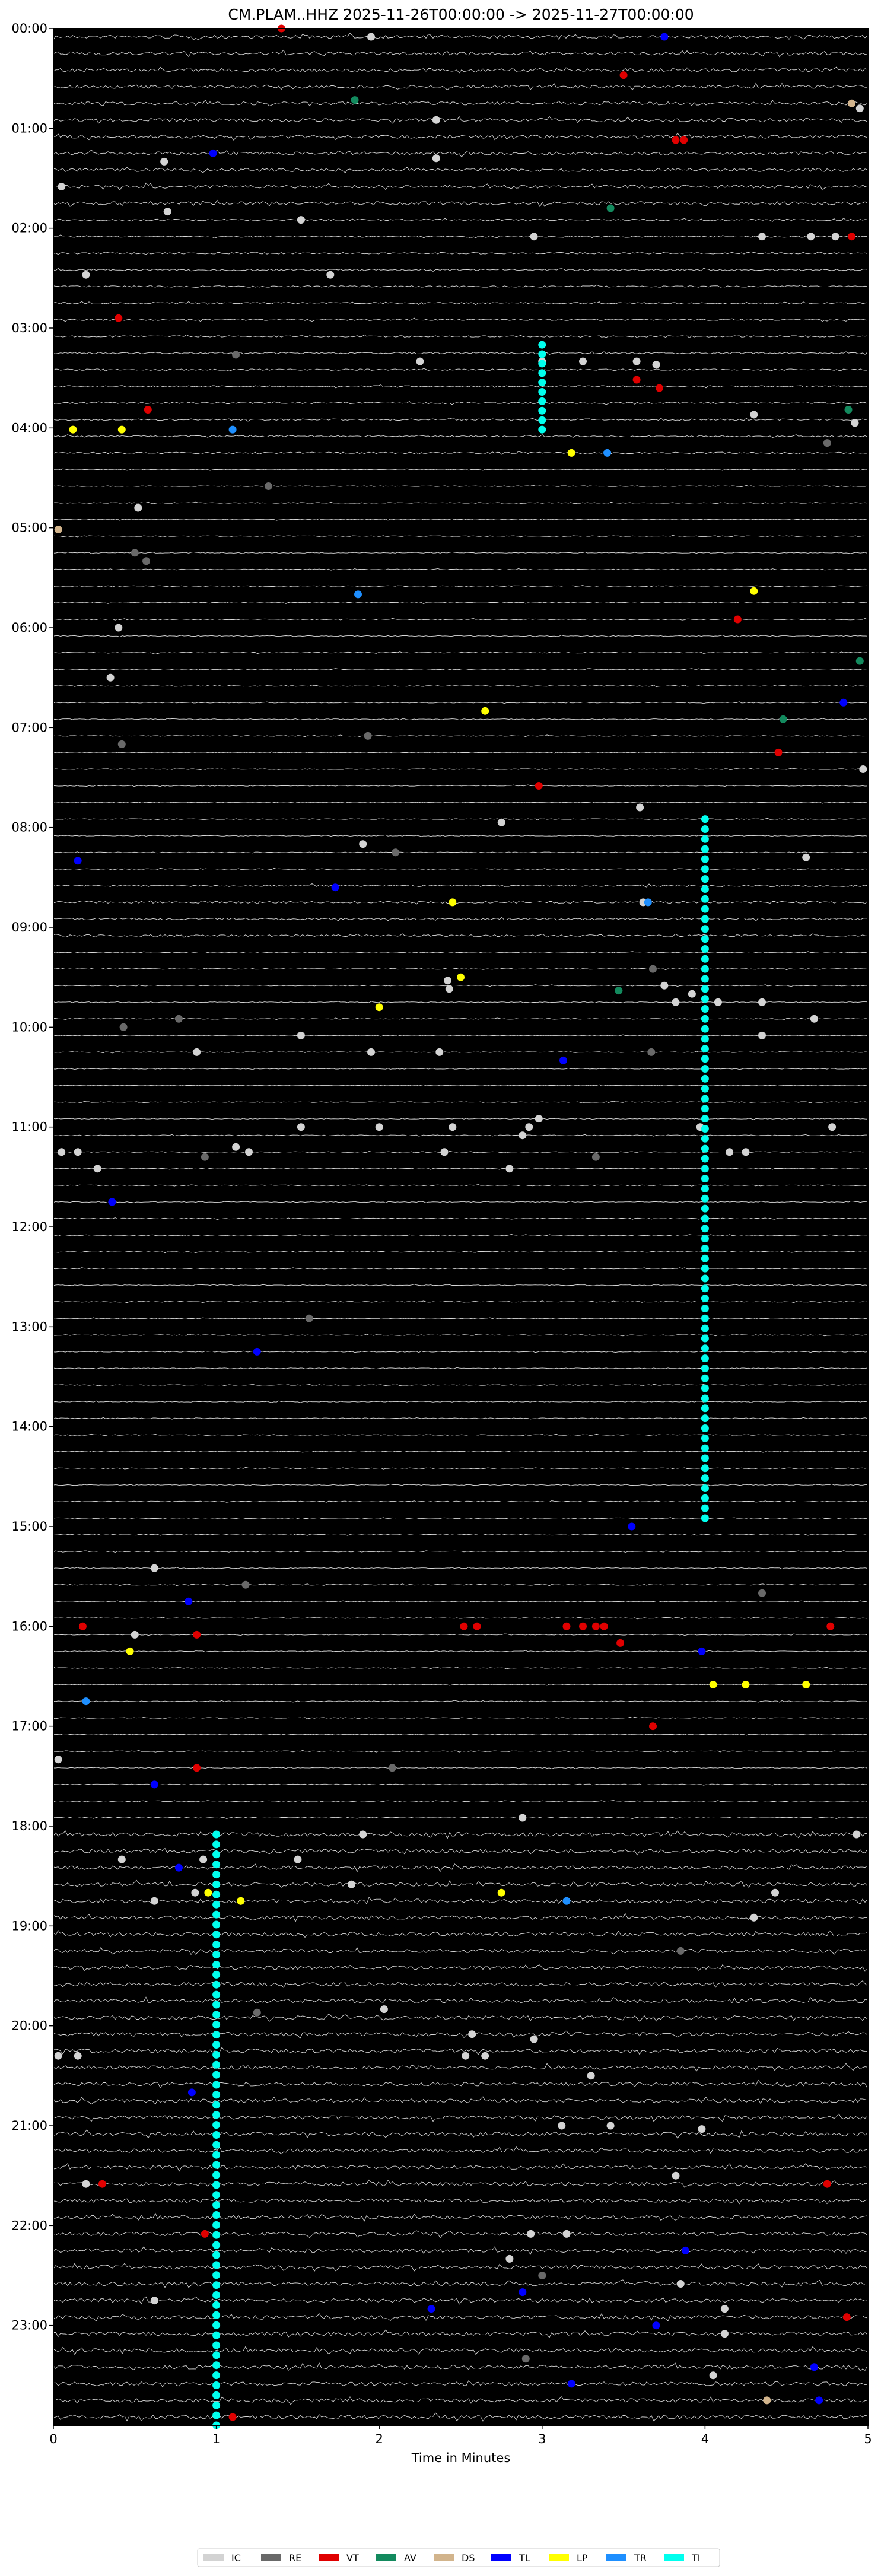 This screenshot has height=2576, width=881. Describe the element at coordinates (444, 2557) in the screenshot. I see `legend-swatch-ds` at that location.